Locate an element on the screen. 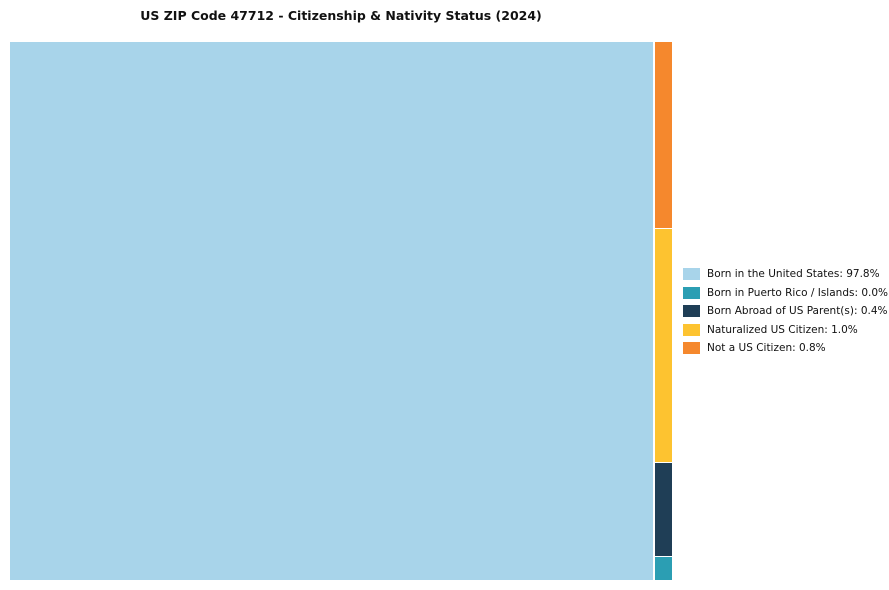  legend-label: Born in the United States: 97.8% is located at coordinates (793, 274).